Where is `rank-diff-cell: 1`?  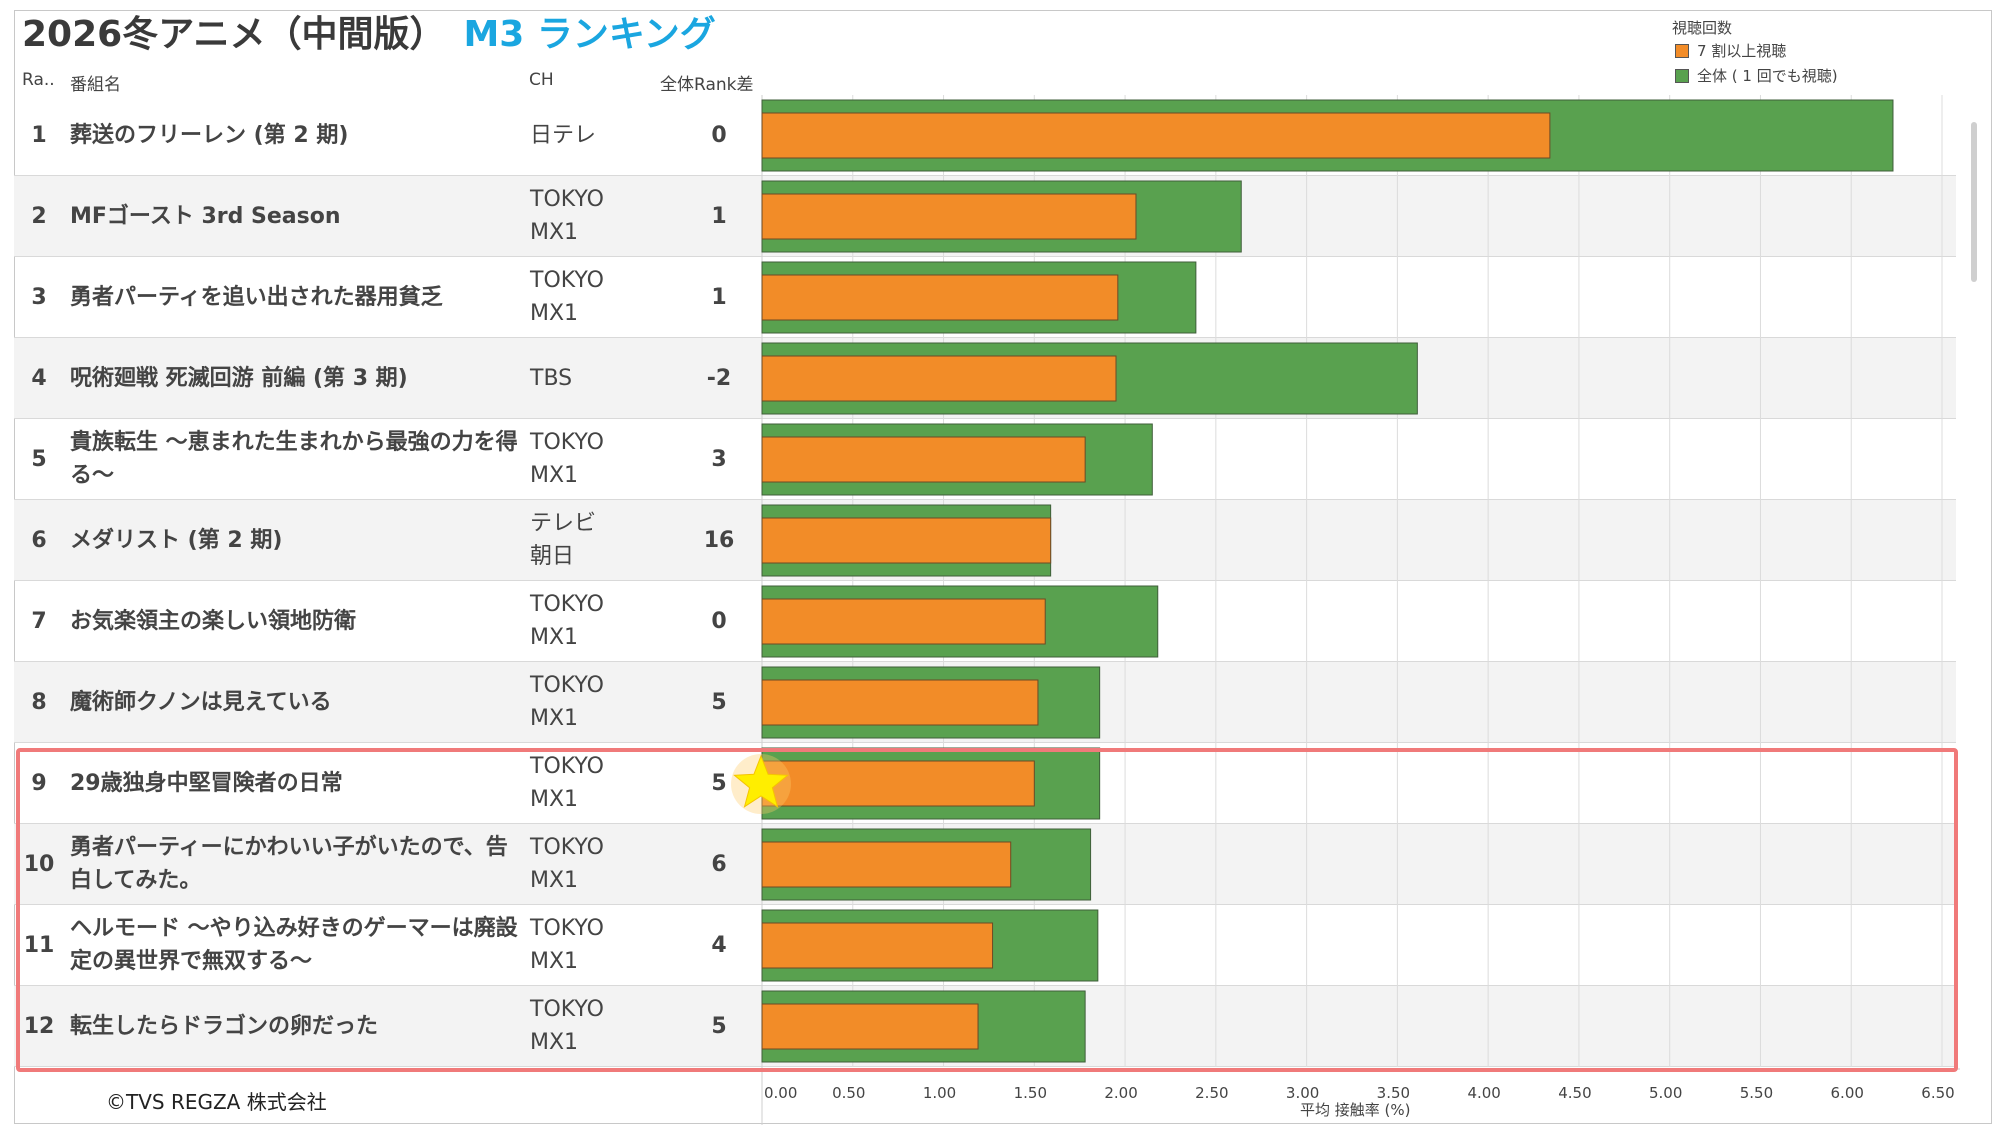
rank-diff-cell: 1 is located at coordinates (719, 216).